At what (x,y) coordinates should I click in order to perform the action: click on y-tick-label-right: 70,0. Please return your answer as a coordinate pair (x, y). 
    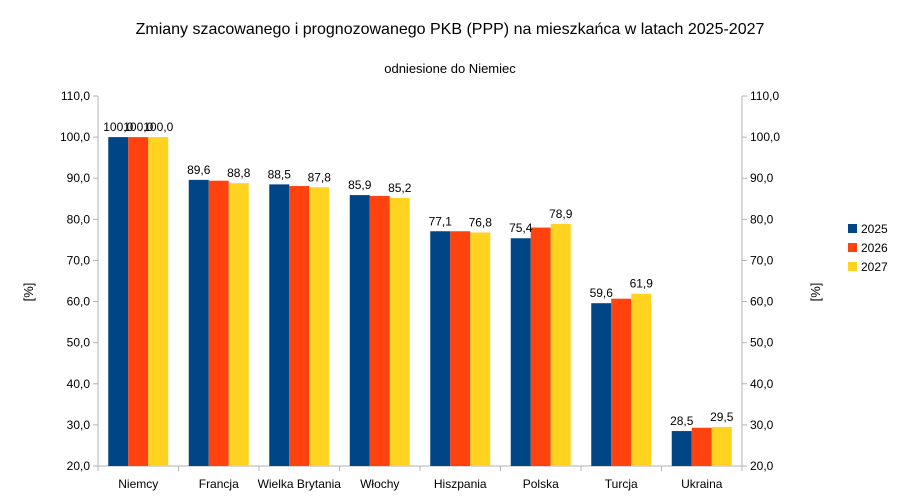
    Looking at the image, I should click on (762, 260).